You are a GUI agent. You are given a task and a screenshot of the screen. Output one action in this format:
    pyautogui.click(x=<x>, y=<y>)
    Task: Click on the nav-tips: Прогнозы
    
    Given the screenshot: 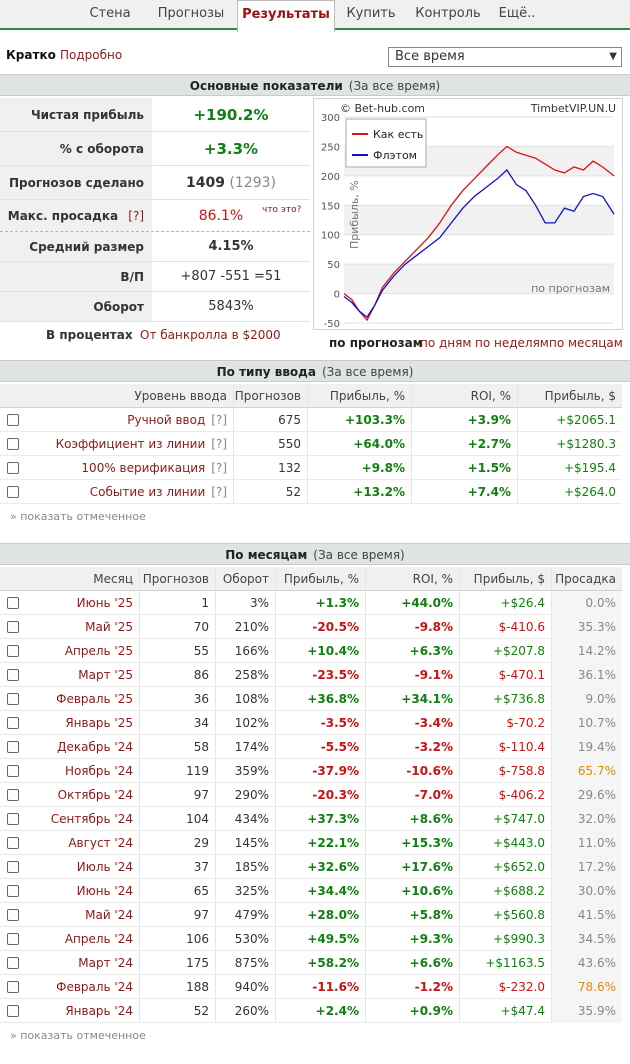 What is the action you would take?
    pyautogui.click(x=191, y=13)
    